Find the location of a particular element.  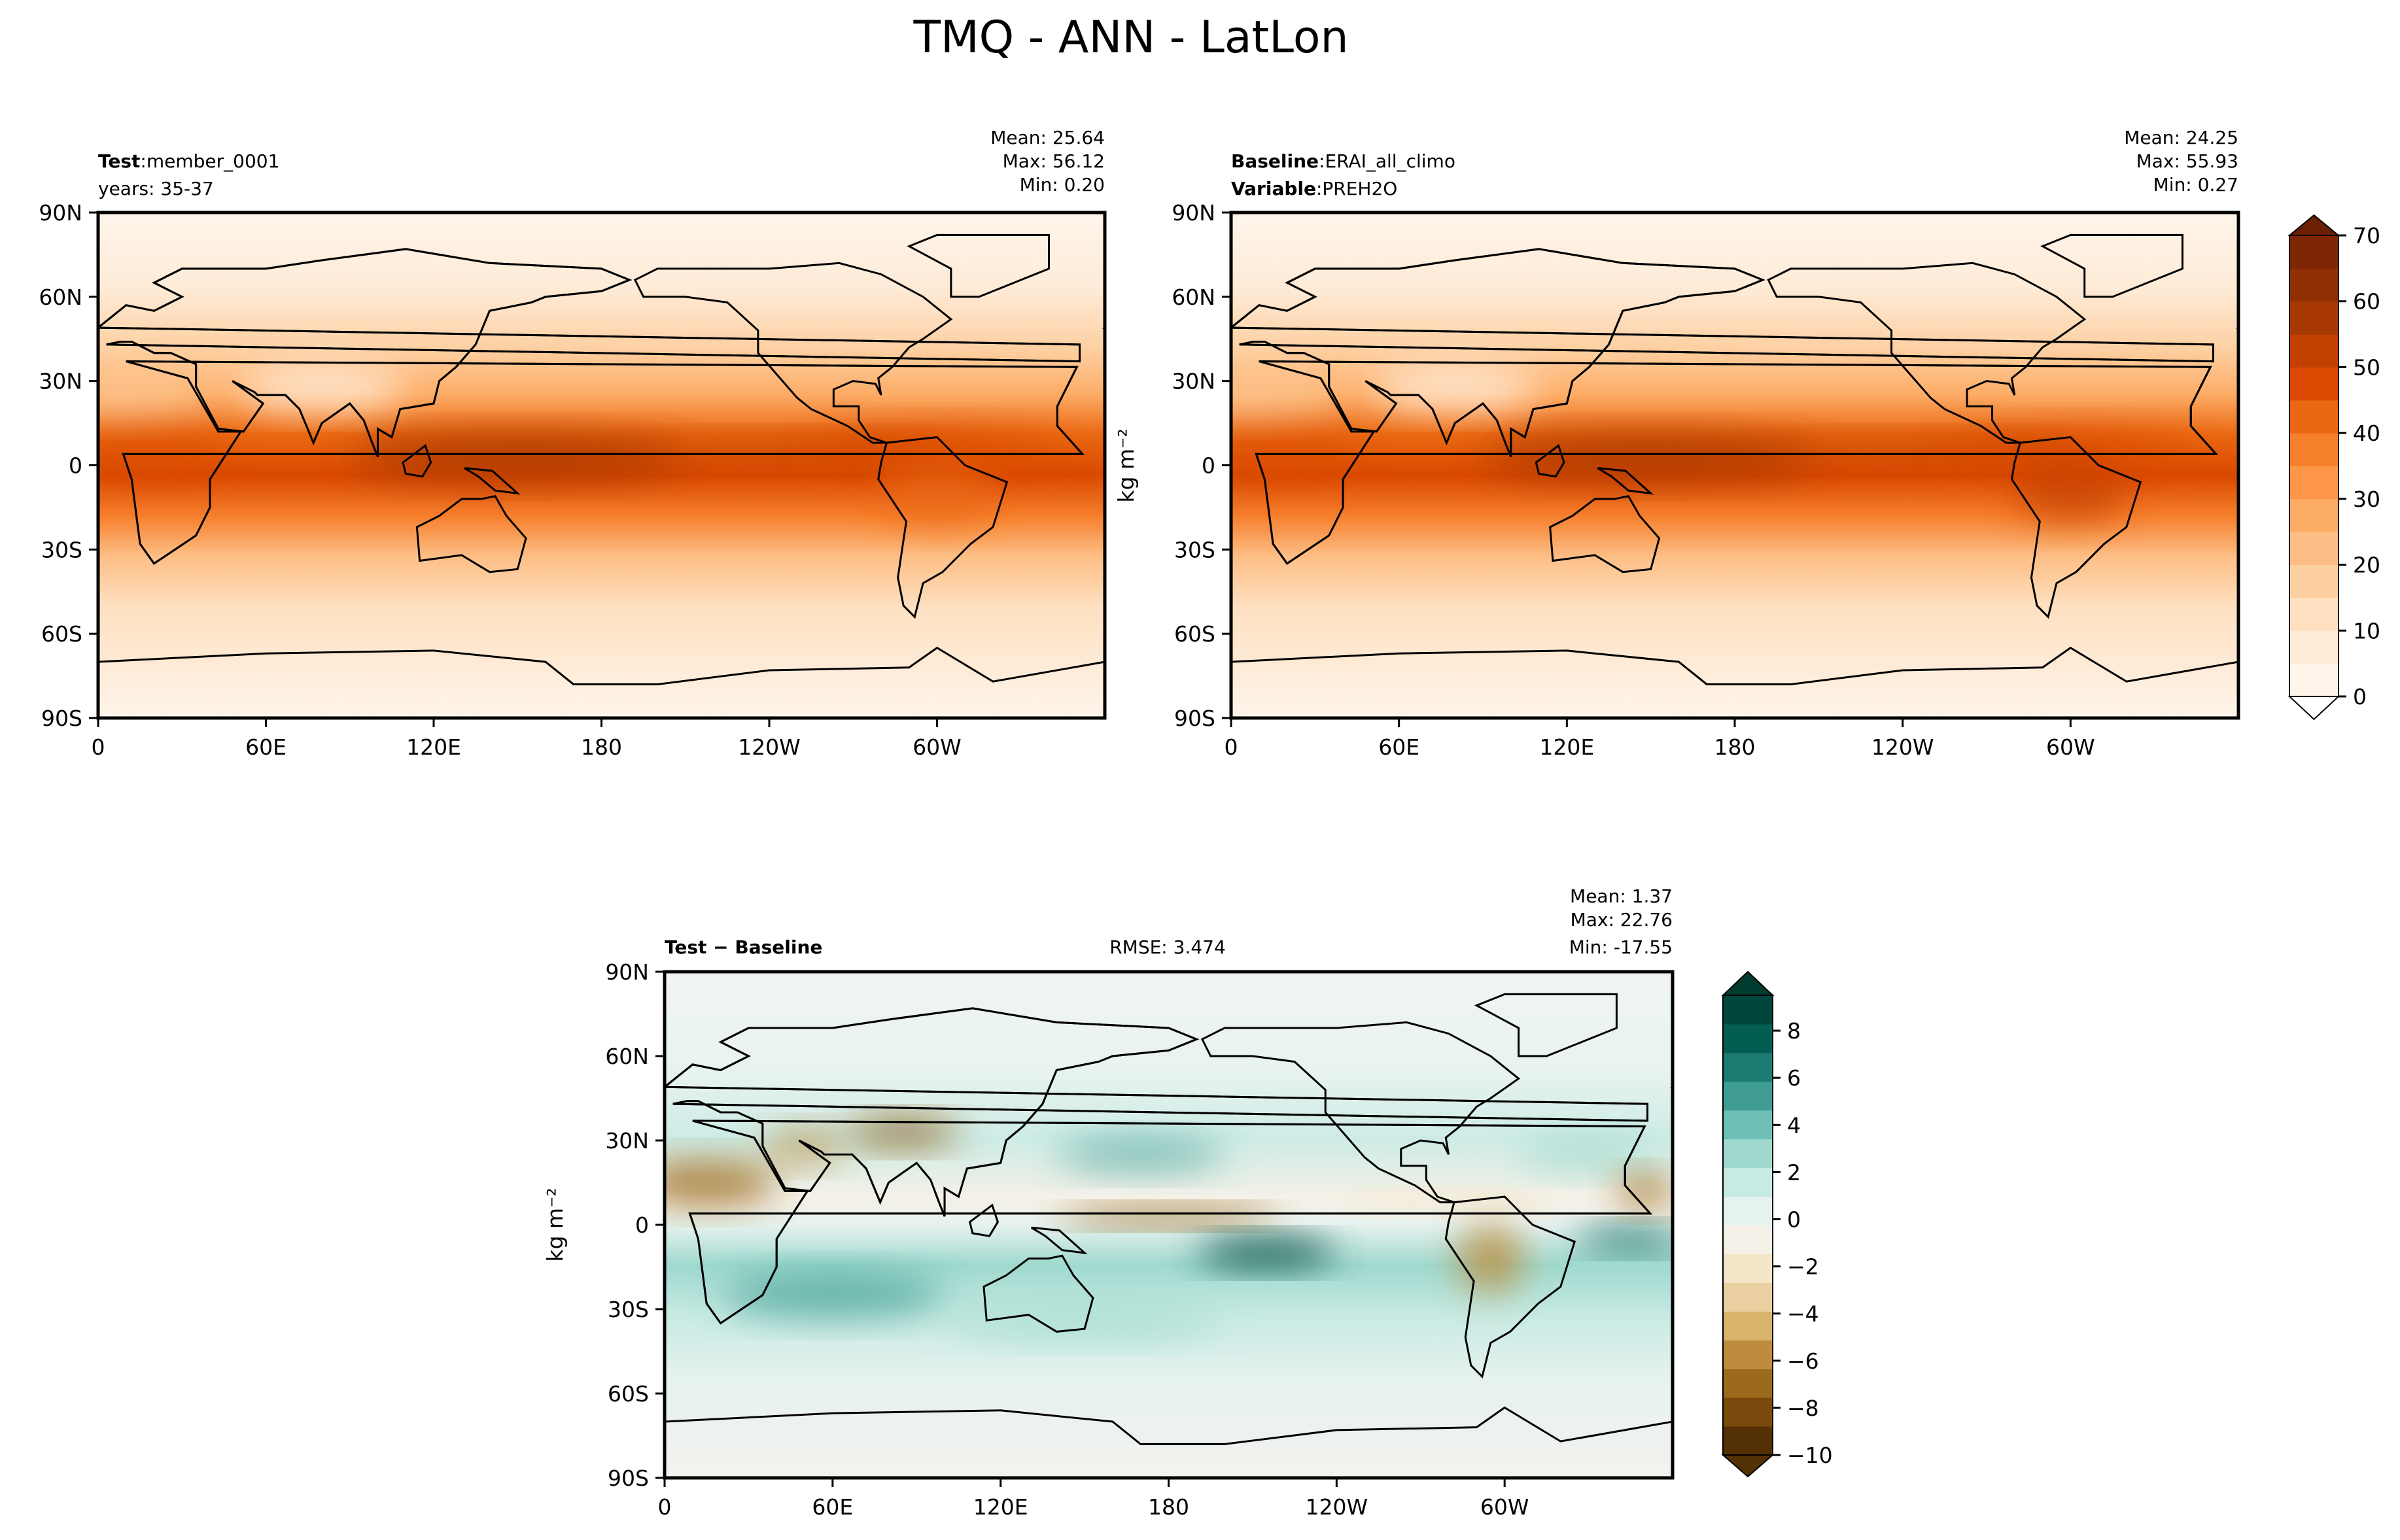

panel3-ylabel: kg m⁻² is located at coordinates (555, 1224).